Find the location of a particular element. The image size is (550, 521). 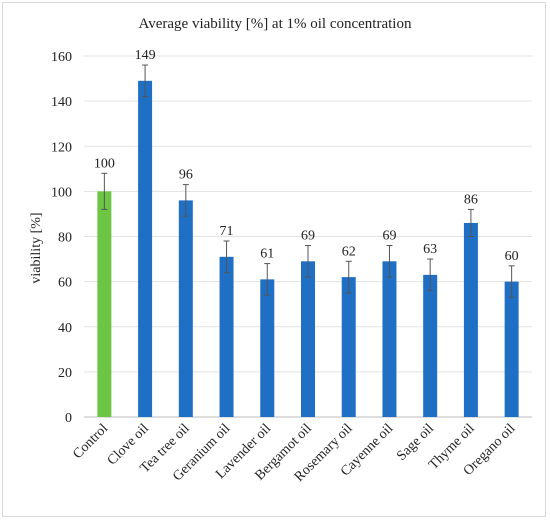

data-label-4: 61 is located at coordinates (267, 254).